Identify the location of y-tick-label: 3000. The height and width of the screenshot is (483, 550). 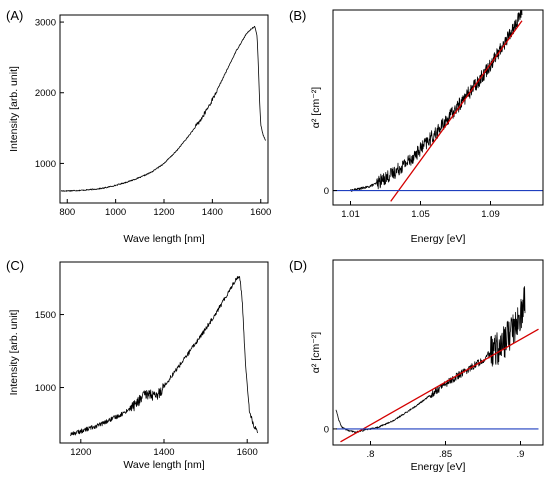
(45, 23).